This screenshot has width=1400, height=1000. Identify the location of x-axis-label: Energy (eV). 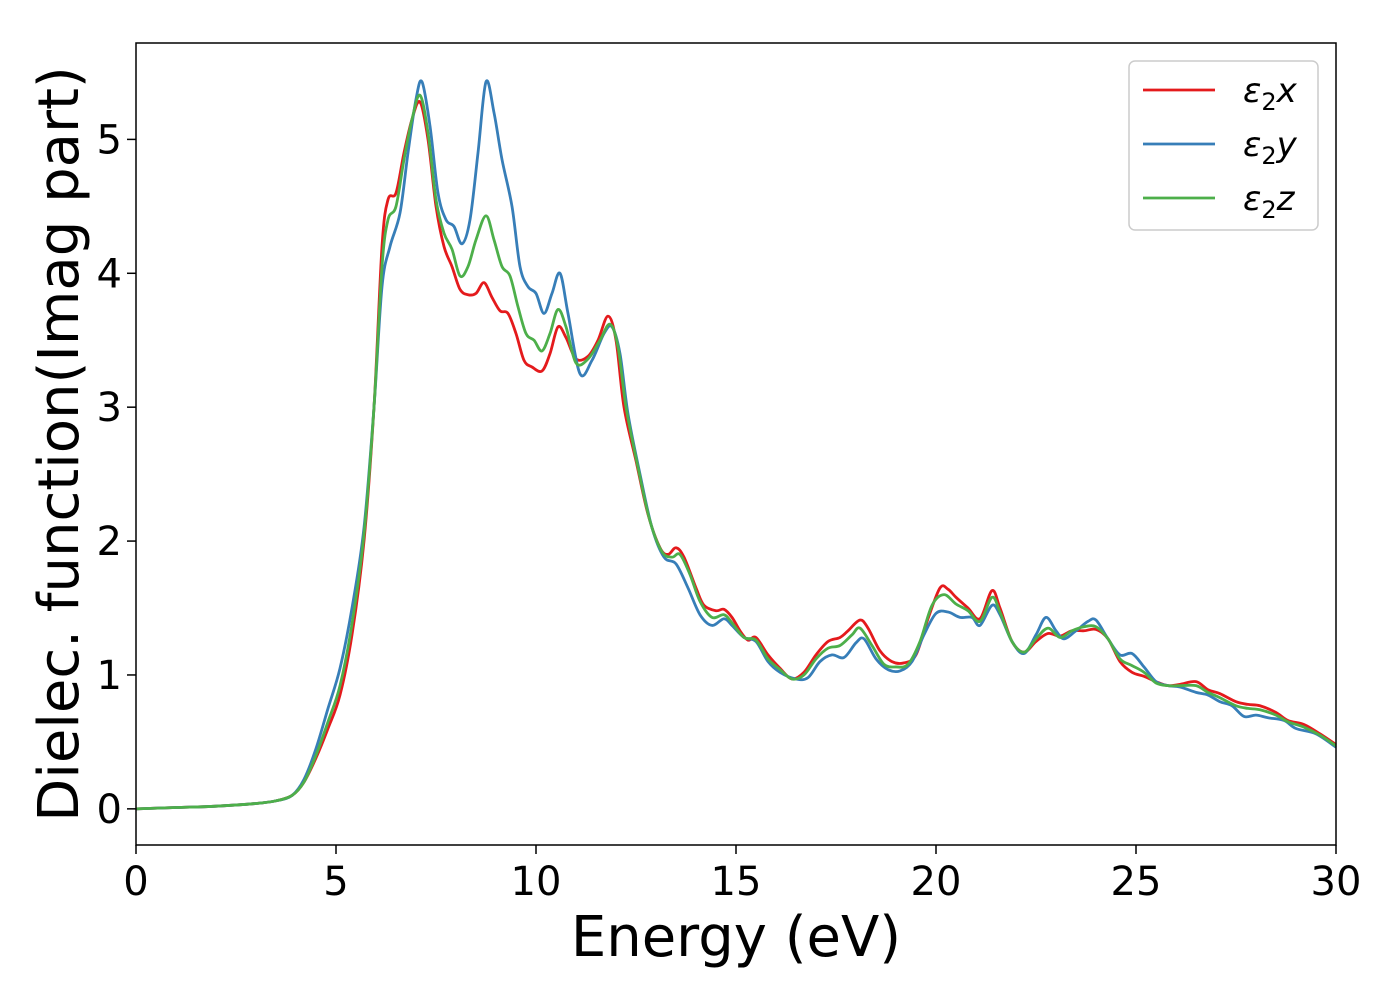
(736, 937).